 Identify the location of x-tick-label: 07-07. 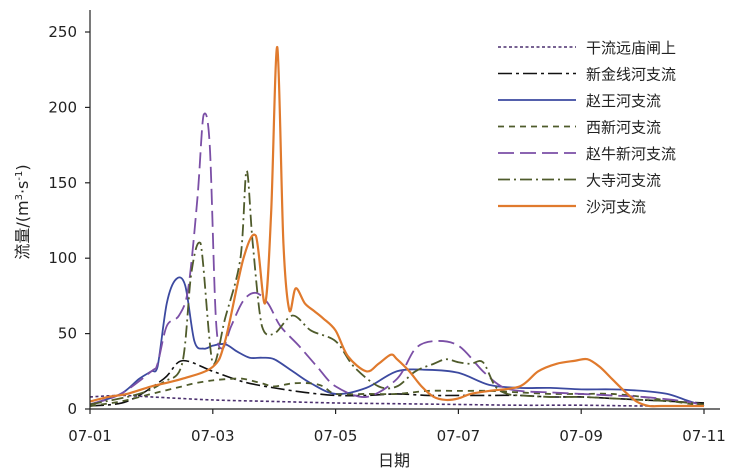
(459, 436).